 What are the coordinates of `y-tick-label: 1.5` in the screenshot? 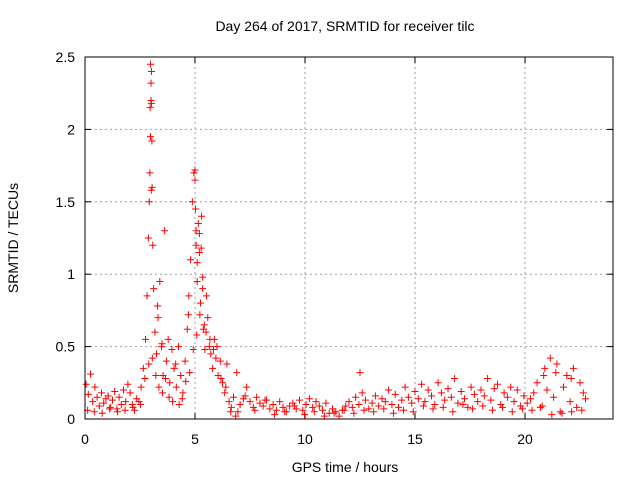 It's located at (66, 202).